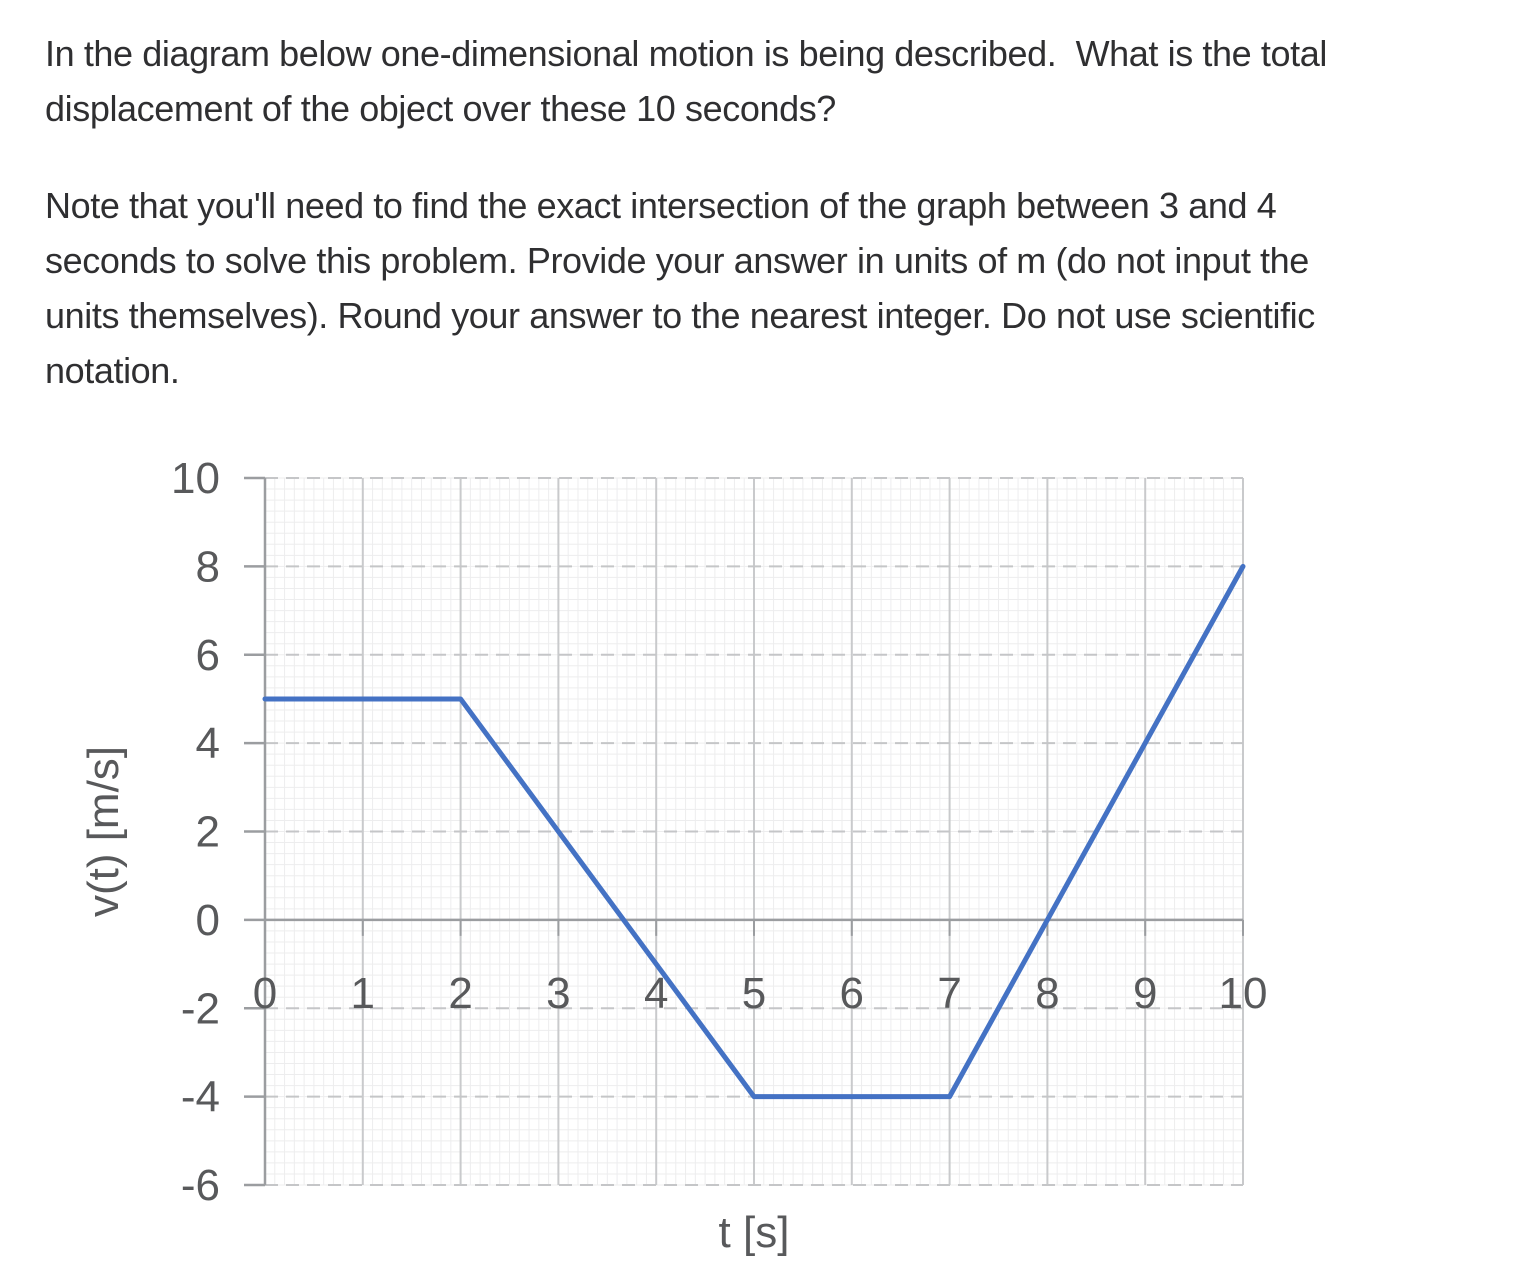 The width and height of the screenshot is (1514, 1264). Describe the element at coordinates (949, 993) in the screenshot. I see `x-tick-label: 7` at that location.